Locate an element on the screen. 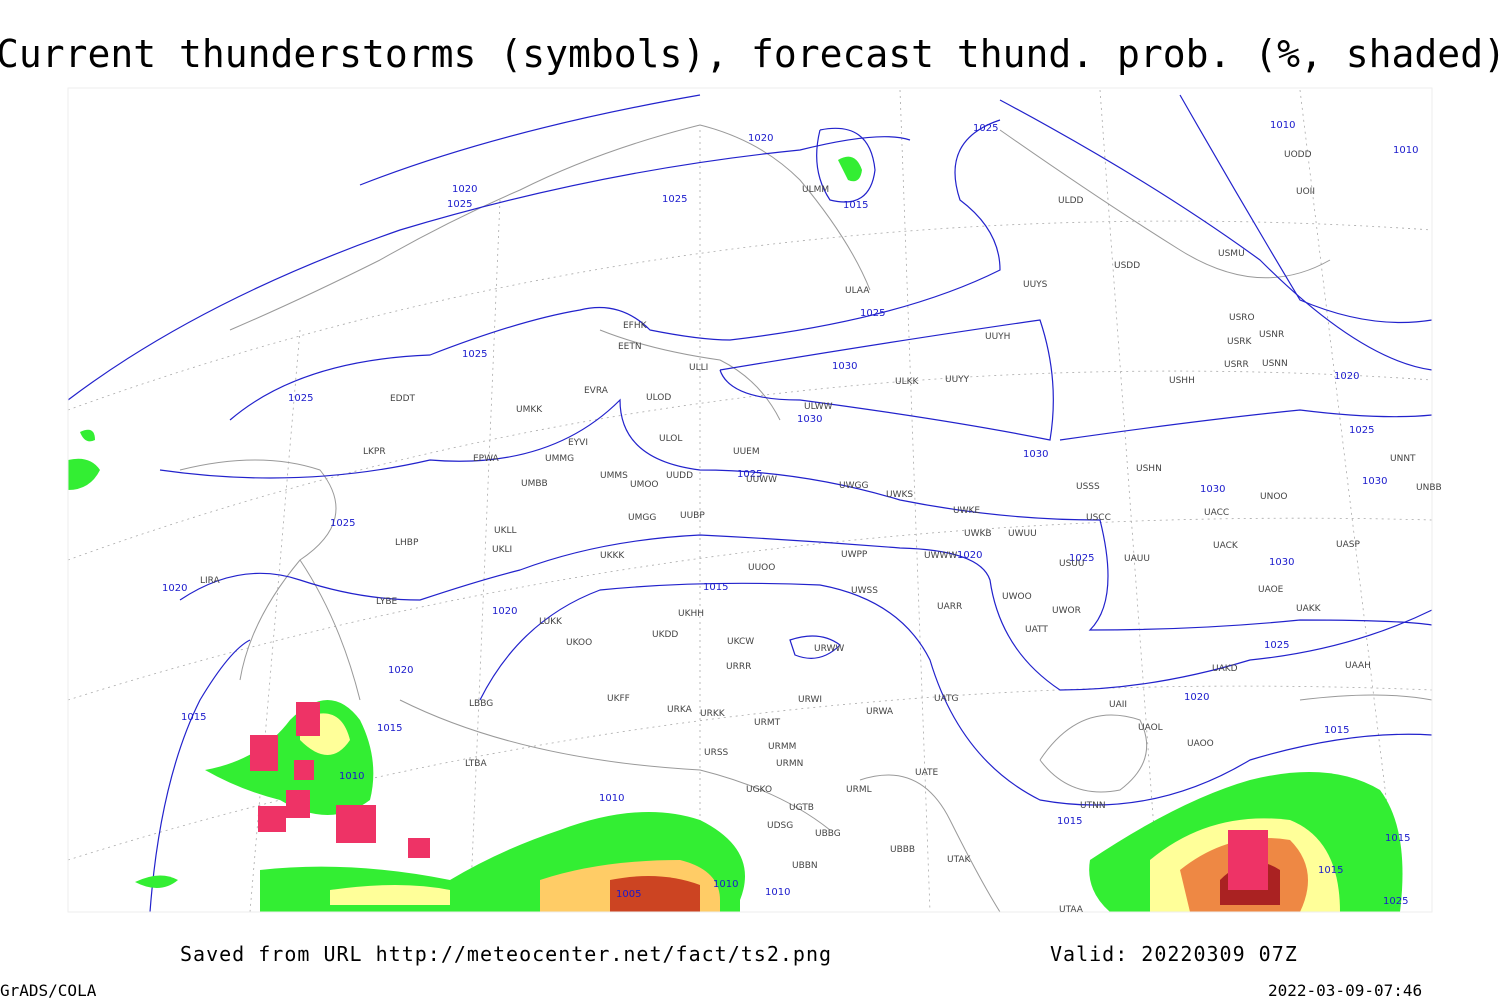 This screenshot has height=1000, width=1500. station-label: ULLI is located at coordinates (698, 368).